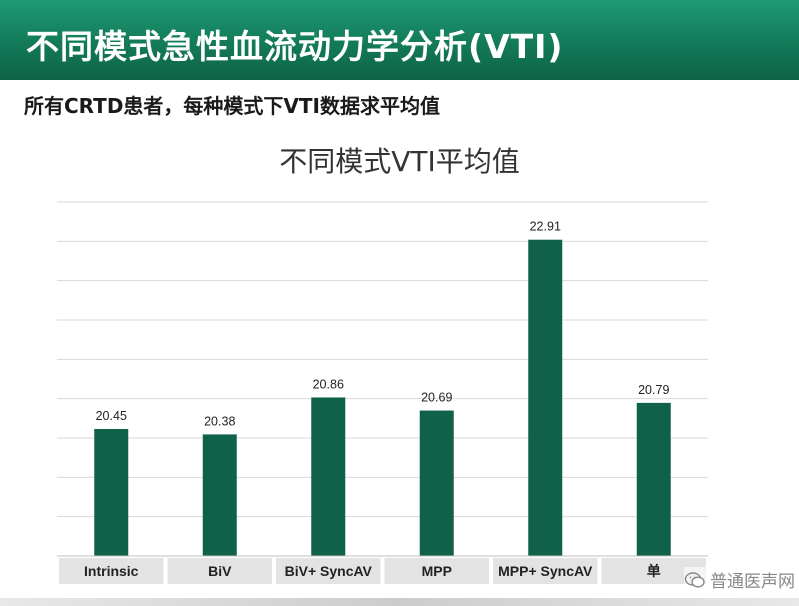  I want to click on category-label: BiV, so click(220, 571).